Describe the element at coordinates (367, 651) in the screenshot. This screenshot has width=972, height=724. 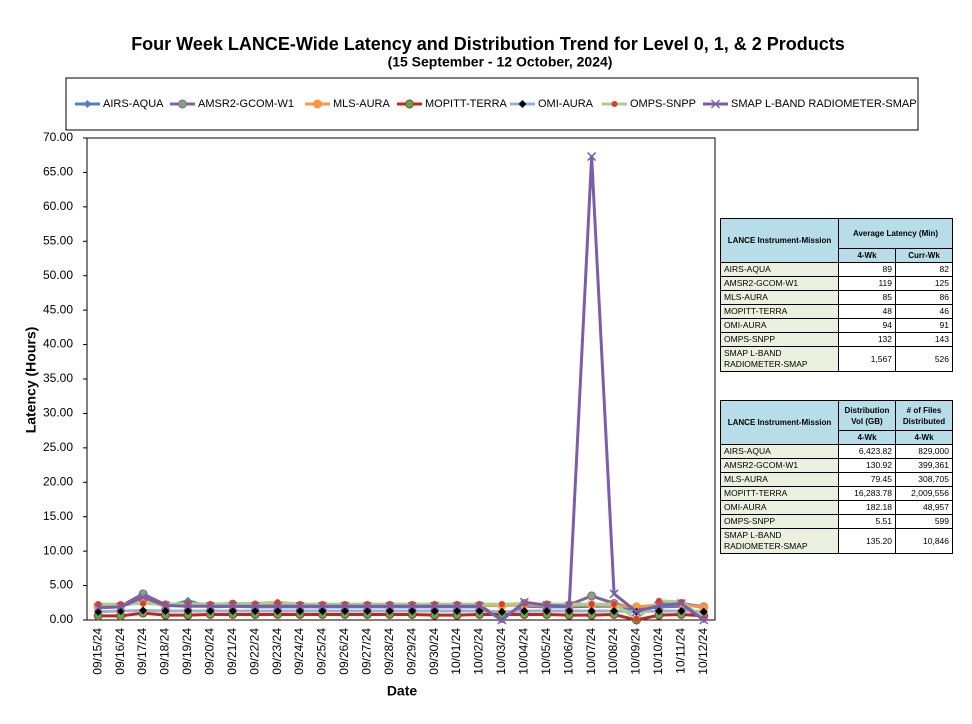
I see `x-tick-label: 09/27/24` at that location.